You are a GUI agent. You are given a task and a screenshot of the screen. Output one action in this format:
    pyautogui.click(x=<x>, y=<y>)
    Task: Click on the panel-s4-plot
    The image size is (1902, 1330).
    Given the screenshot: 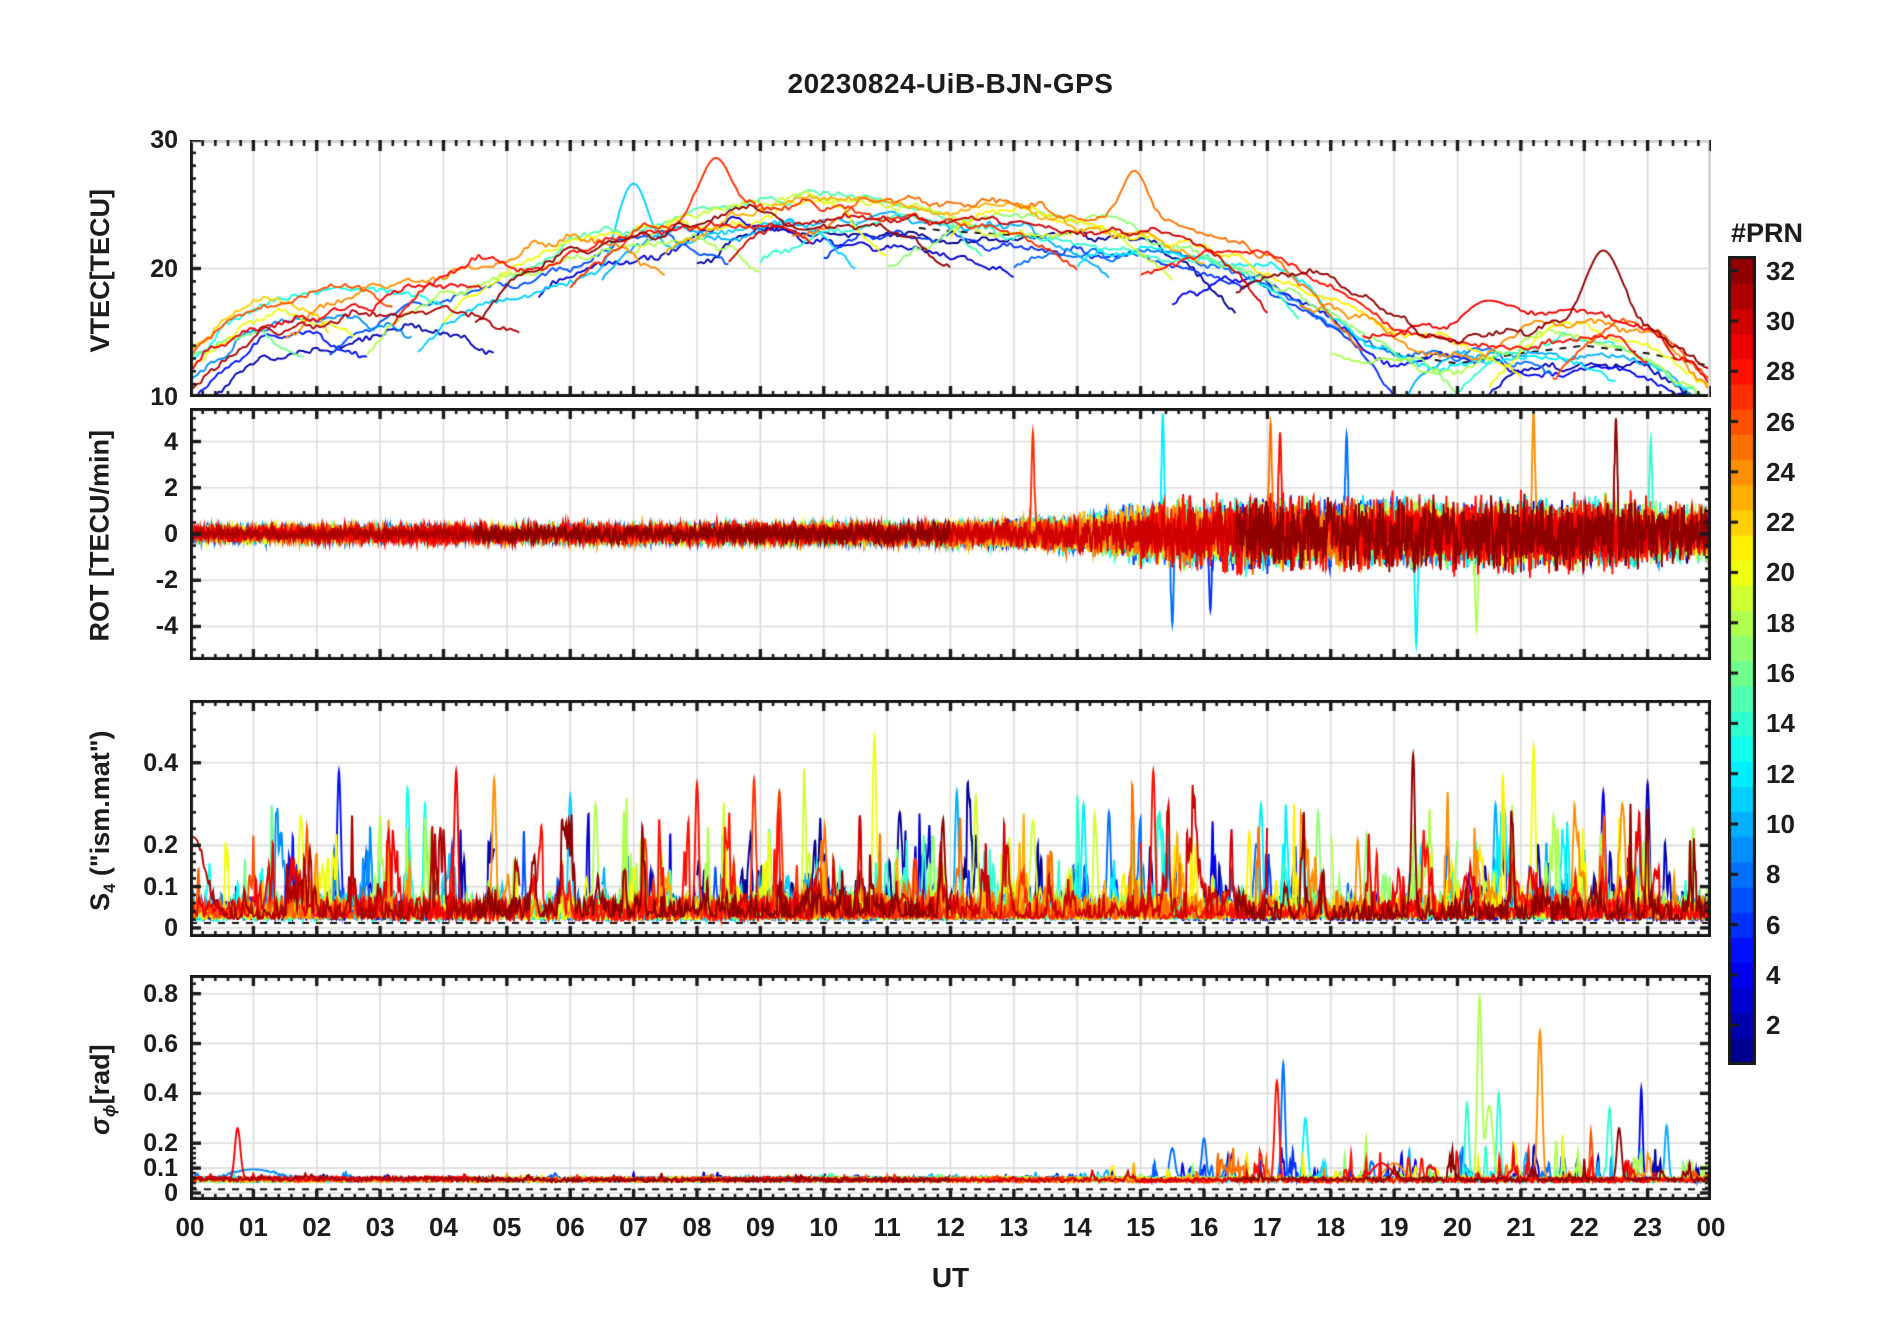 What is the action you would take?
    pyautogui.click(x=950, y=818)
    